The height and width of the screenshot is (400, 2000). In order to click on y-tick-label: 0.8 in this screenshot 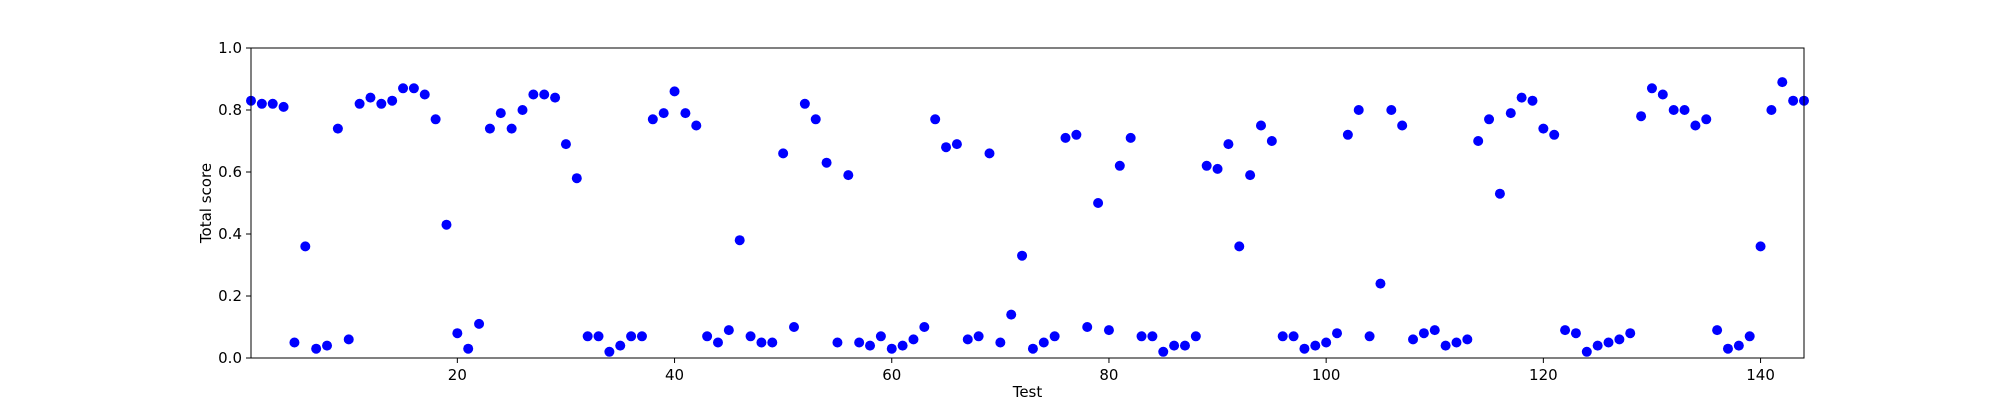, I will do `click(230, 110)`.